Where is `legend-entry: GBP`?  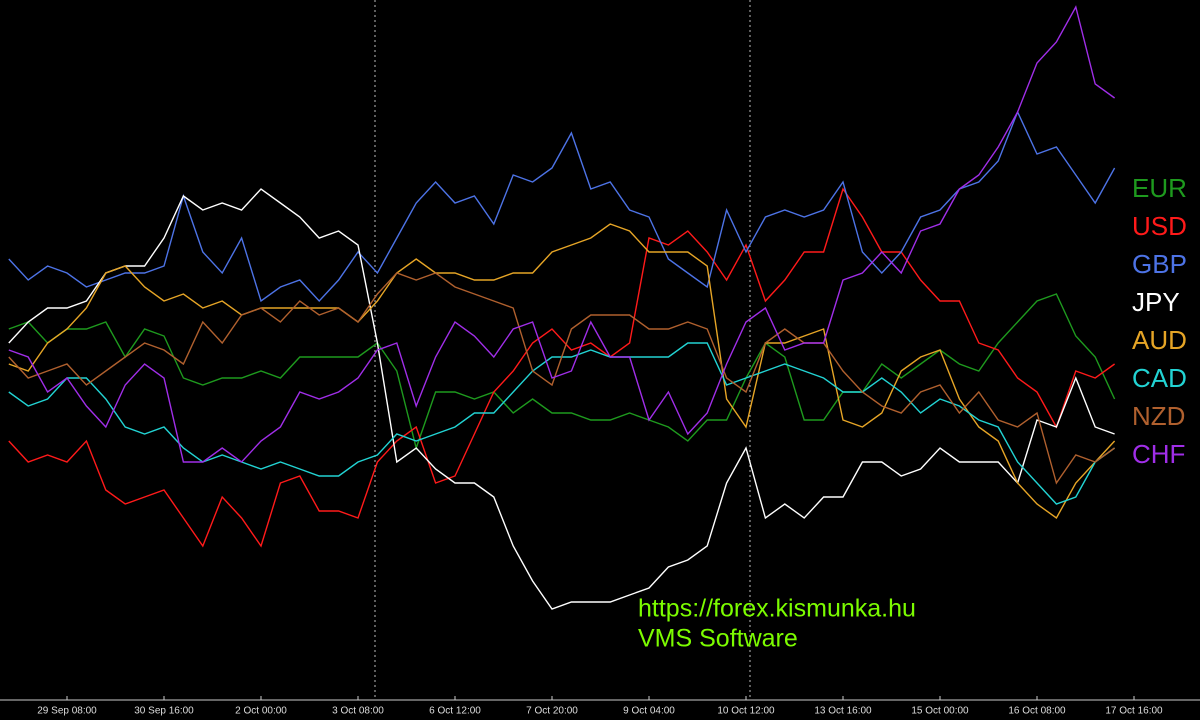 legend-entry: GBP is located at coordinates (1159, 264).